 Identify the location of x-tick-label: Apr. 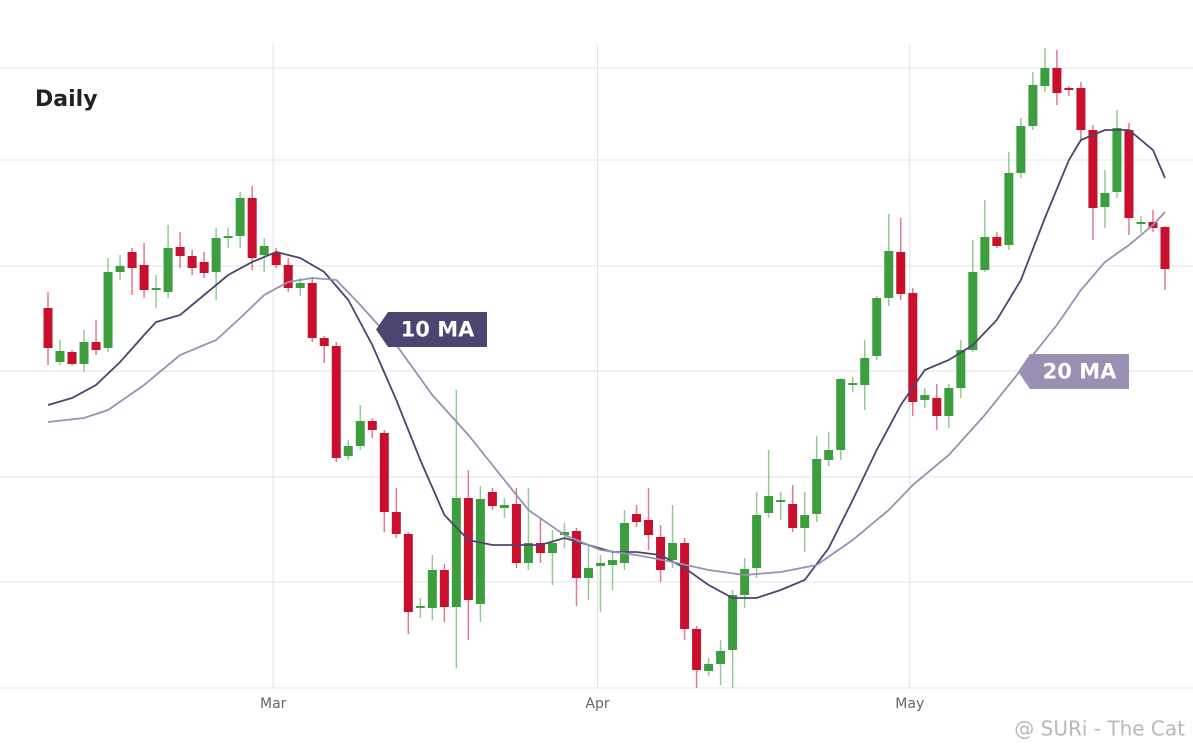
(597, 704).